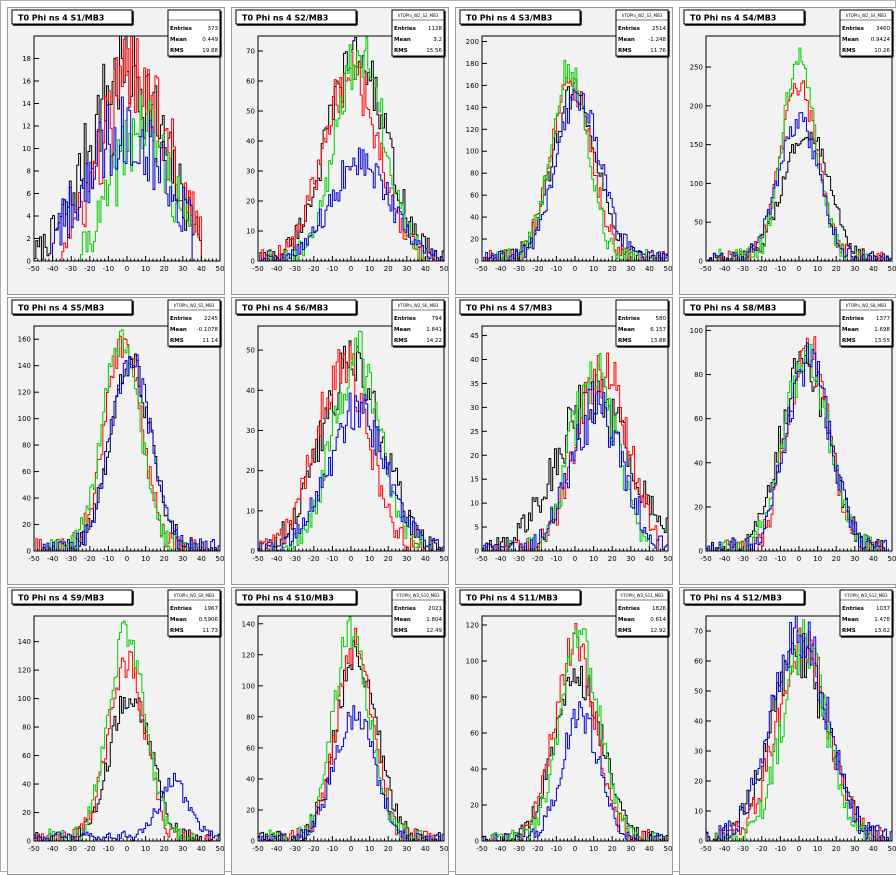 The height and width of the screenshot is (875, 896). What do you see at coordinates (201, 849) in the screenshot?
I see `x-tick-label: 40` at bounding box center [201, 849].